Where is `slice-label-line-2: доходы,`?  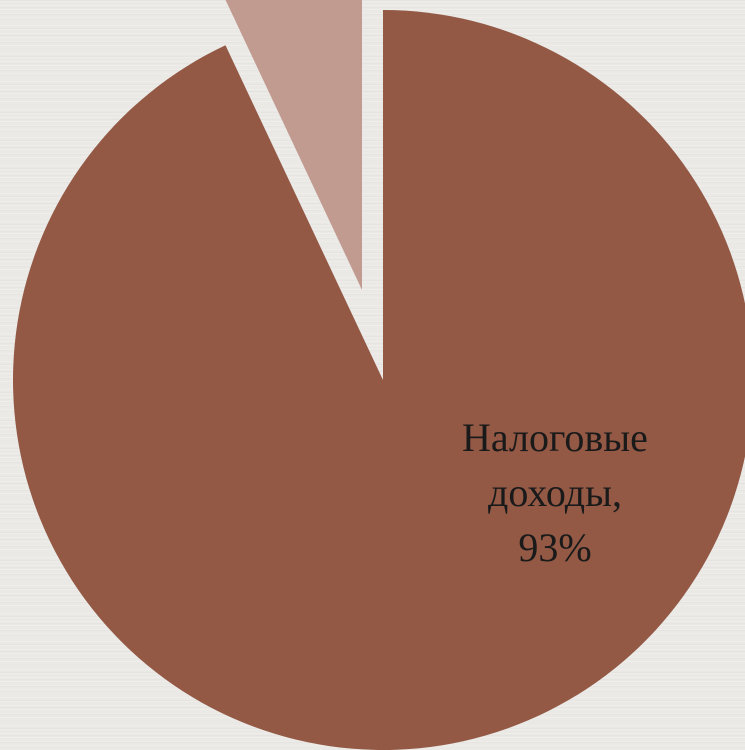
slice-label-line-2: доходы, is located at coordinates (555, 492).